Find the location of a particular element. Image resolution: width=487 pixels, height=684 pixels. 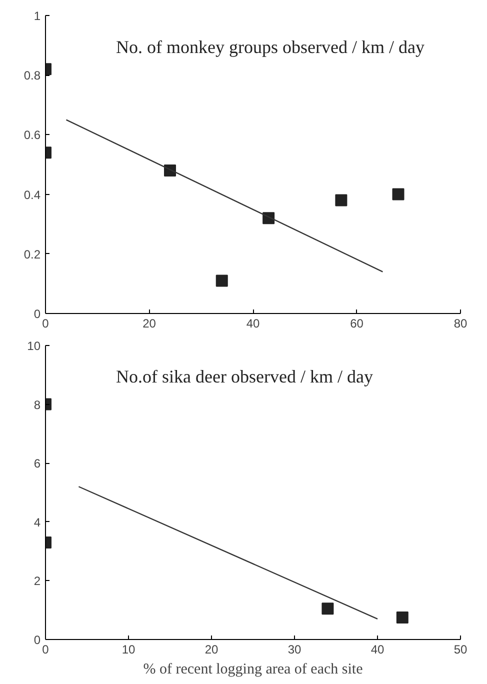

y-tick-label: 4 is located at coordinates (37, 522).